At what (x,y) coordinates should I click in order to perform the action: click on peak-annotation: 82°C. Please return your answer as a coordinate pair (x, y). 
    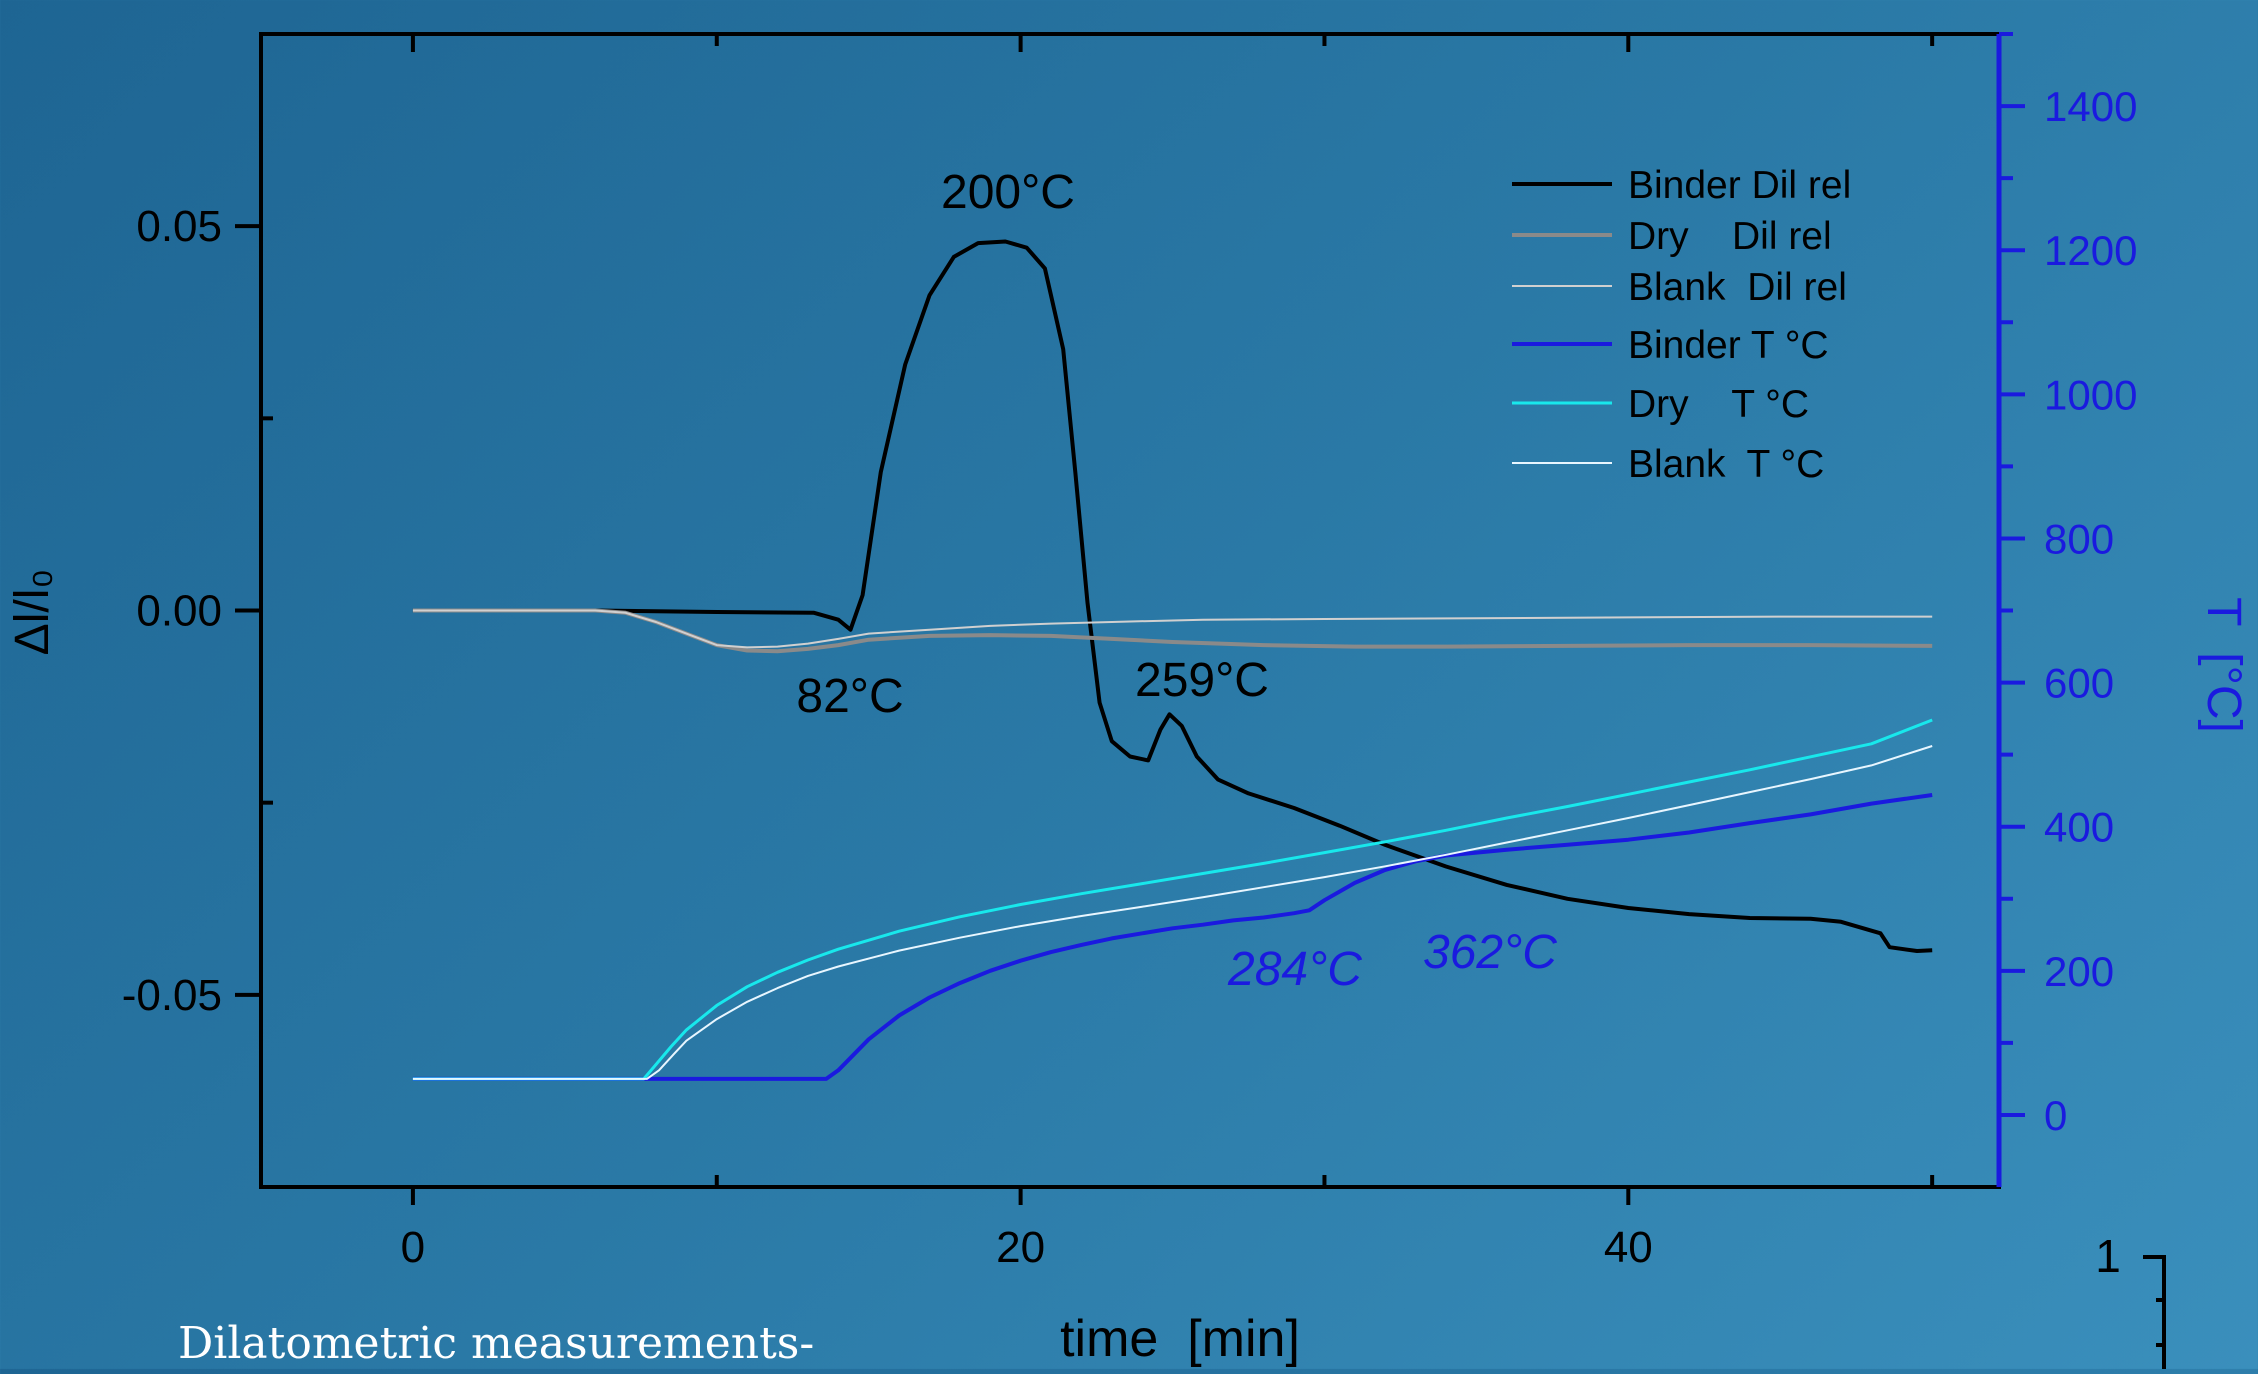
    Looking at the image, I should click on (849, 696).